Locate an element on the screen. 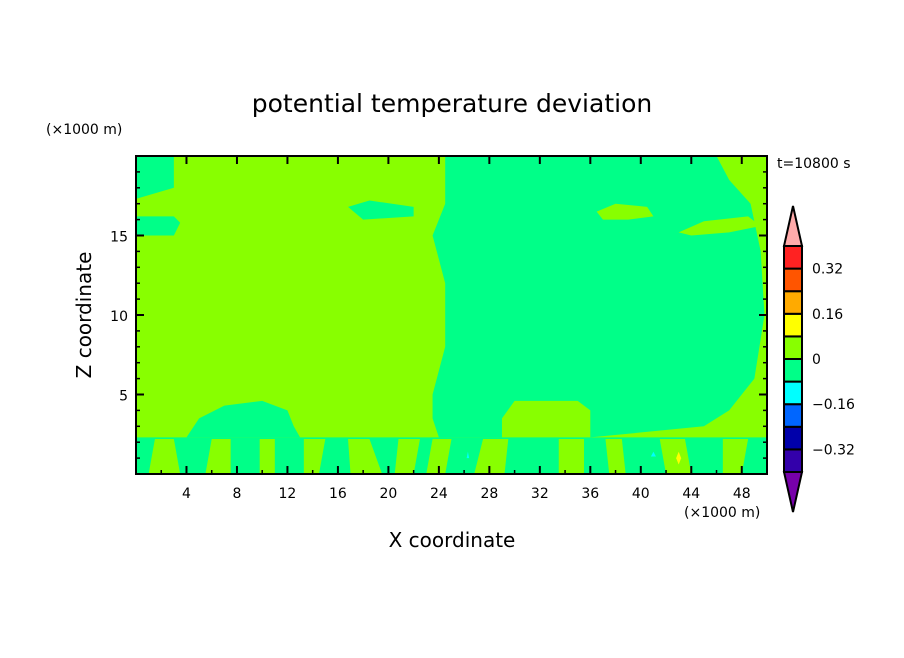  colorbar-over-arrow is located at coordinates (793, 226).